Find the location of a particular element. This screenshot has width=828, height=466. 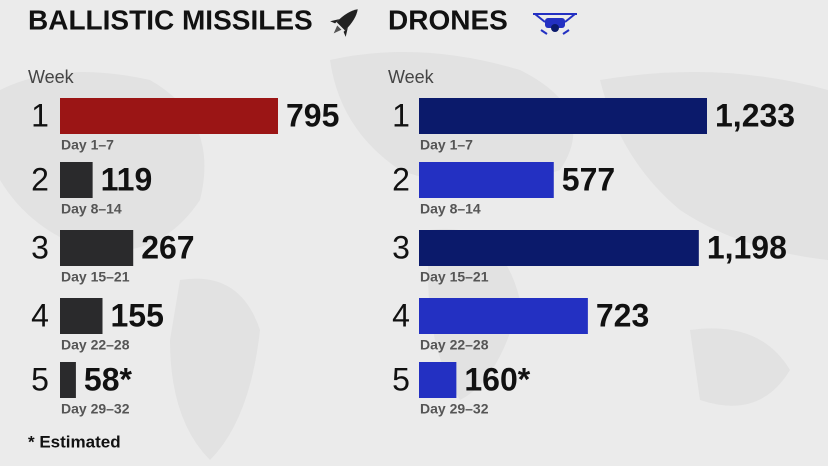

value-label: 119 is located at coordinates (127, 179).